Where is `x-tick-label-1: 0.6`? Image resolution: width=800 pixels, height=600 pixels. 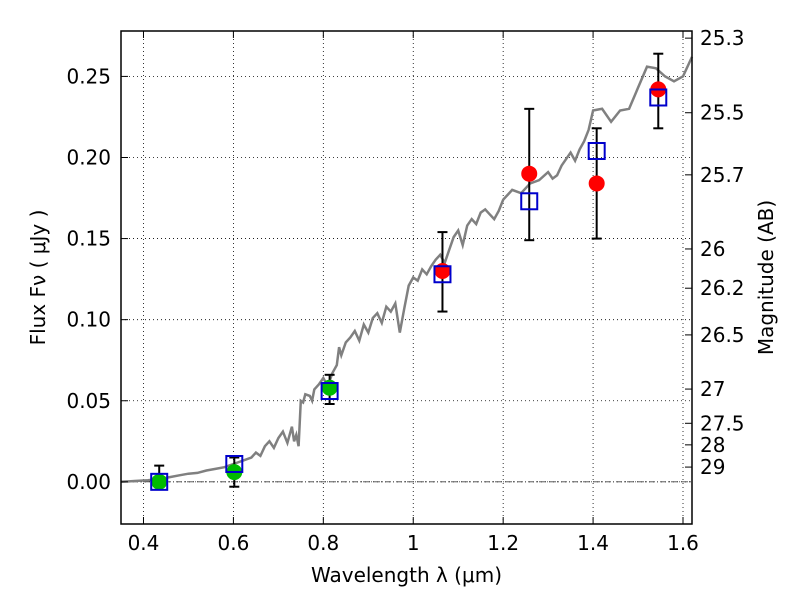
x-tick-label-1: 0.6 is located at coordinates (233, 543).